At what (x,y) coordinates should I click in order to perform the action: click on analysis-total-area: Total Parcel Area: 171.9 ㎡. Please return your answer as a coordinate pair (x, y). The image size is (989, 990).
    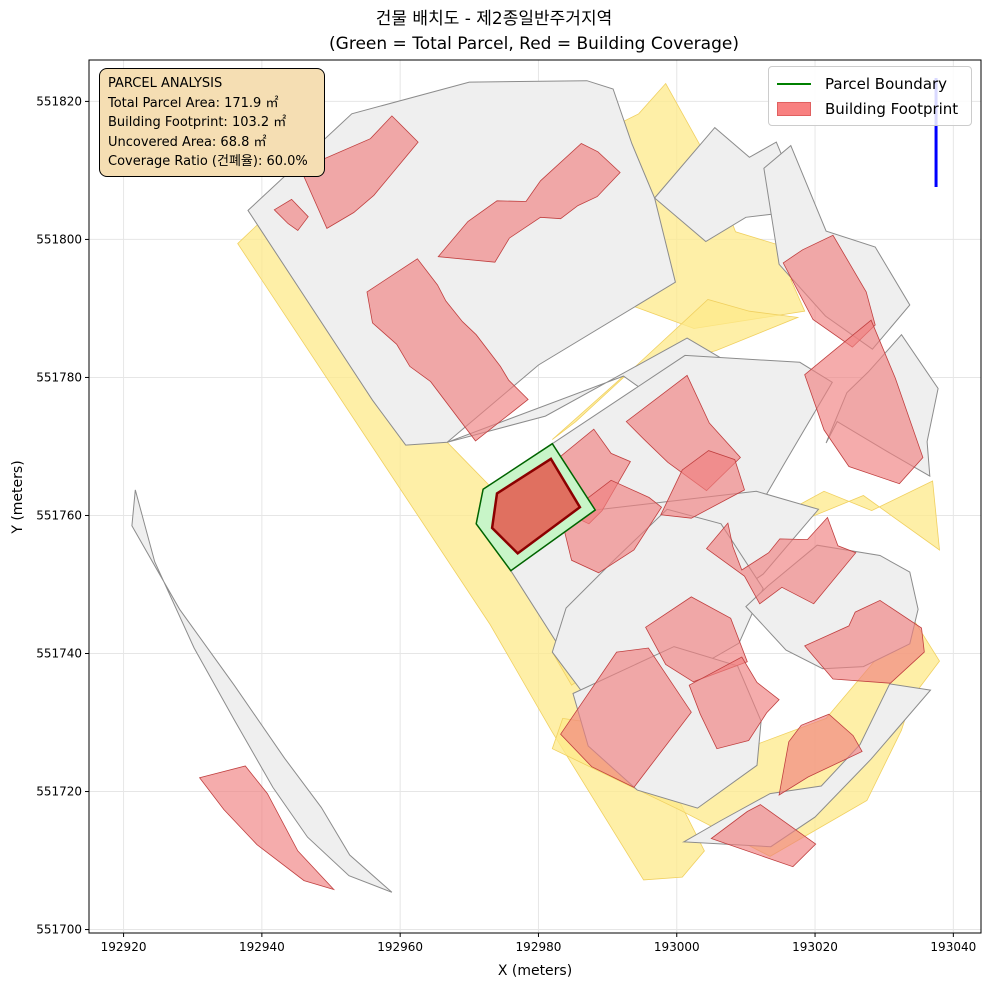
    Looking at the image, I should click on (193, 103).